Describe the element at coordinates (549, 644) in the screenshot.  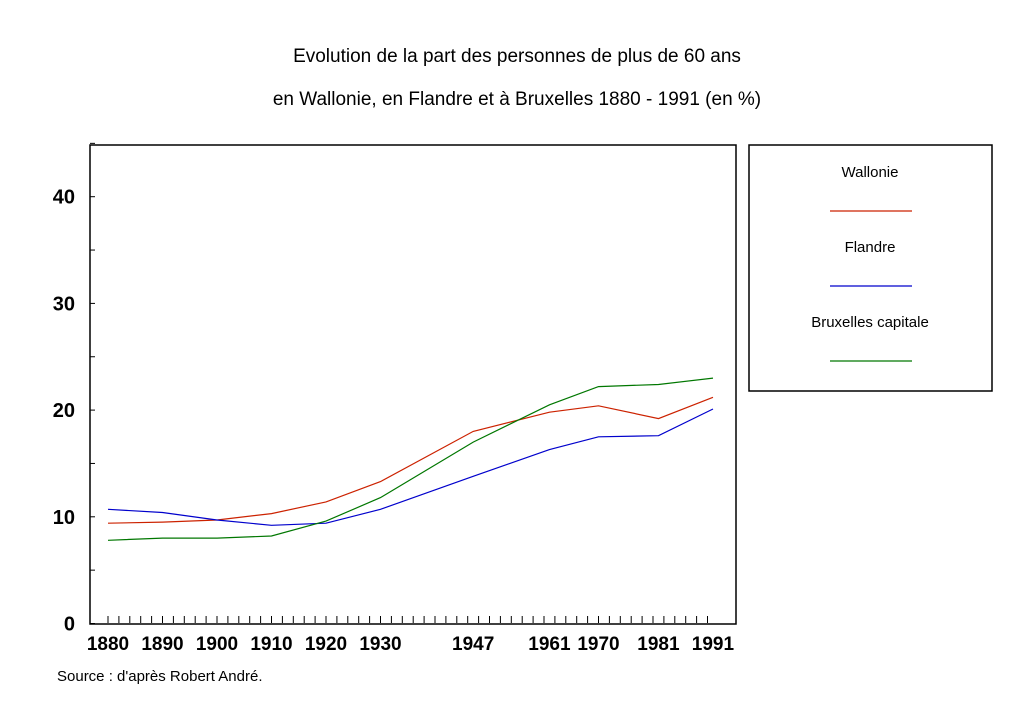
I see `x-tick-label: 1961` at that location.